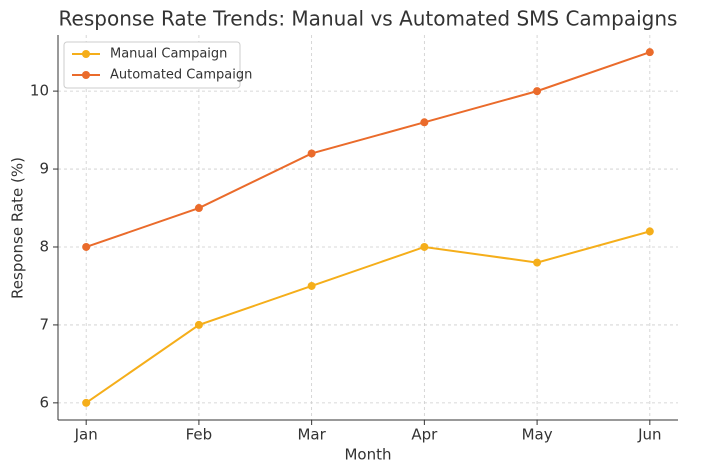 This screenshot has width=722, height=474. Describe the element at coordinates (311, 435) in the screenshot. I see `x-tick-label: Mar` at that location.